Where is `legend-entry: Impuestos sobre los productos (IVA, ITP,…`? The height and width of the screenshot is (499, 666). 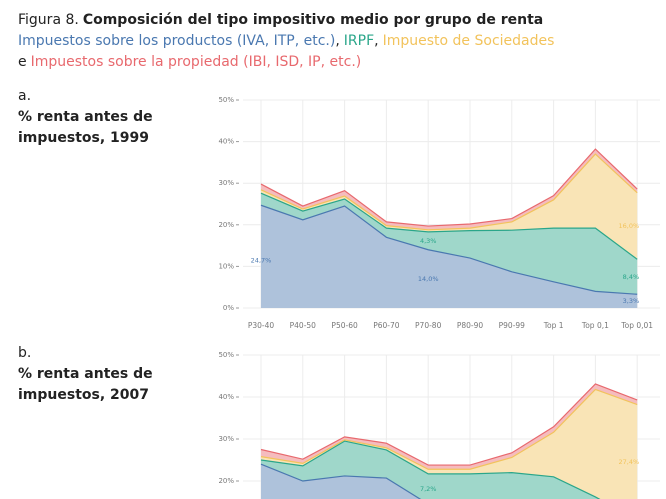
legend-entry: Impuestos sobre los productos (IVA, ITP,… is located at coordinates (177, 41).